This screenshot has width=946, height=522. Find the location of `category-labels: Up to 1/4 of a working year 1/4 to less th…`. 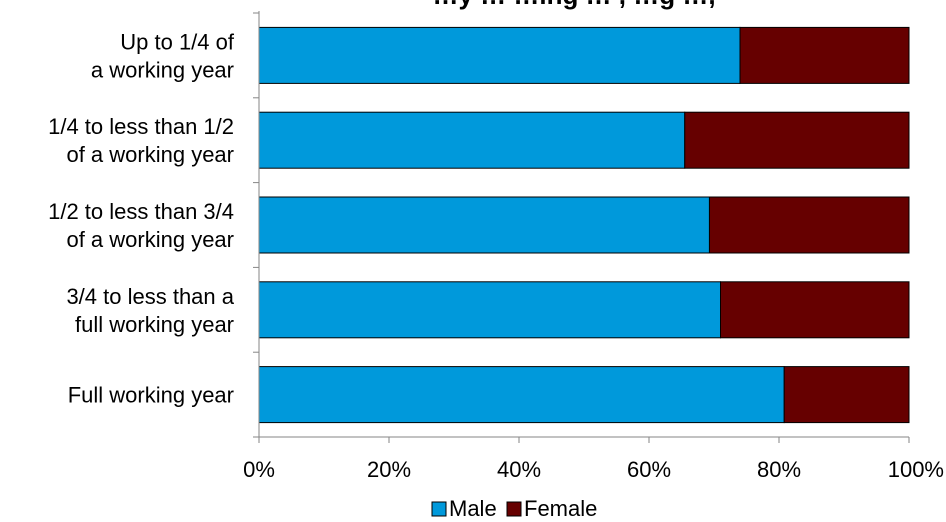

category-labels: Up to 1/4 of a working year 1/4 to less th… is located at coordinates (141, 218).